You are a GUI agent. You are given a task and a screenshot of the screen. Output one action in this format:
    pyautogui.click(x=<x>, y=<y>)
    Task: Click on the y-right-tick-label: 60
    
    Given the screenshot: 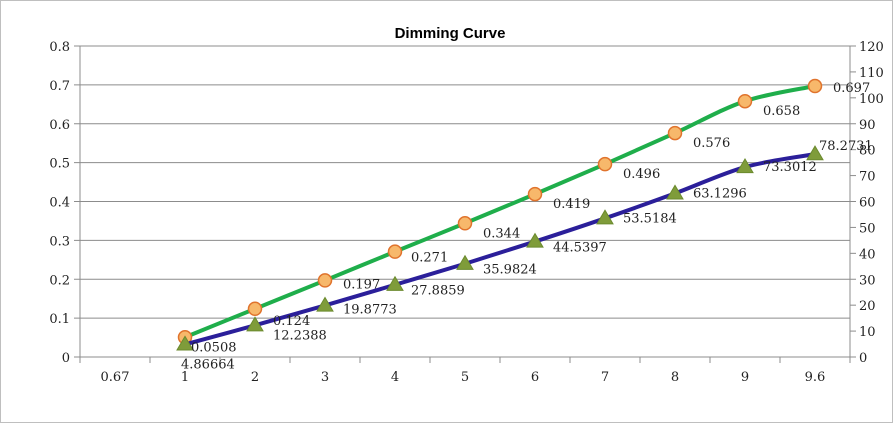 What is the action you would take?
    pyautogui.click(x=867, y=203)
    